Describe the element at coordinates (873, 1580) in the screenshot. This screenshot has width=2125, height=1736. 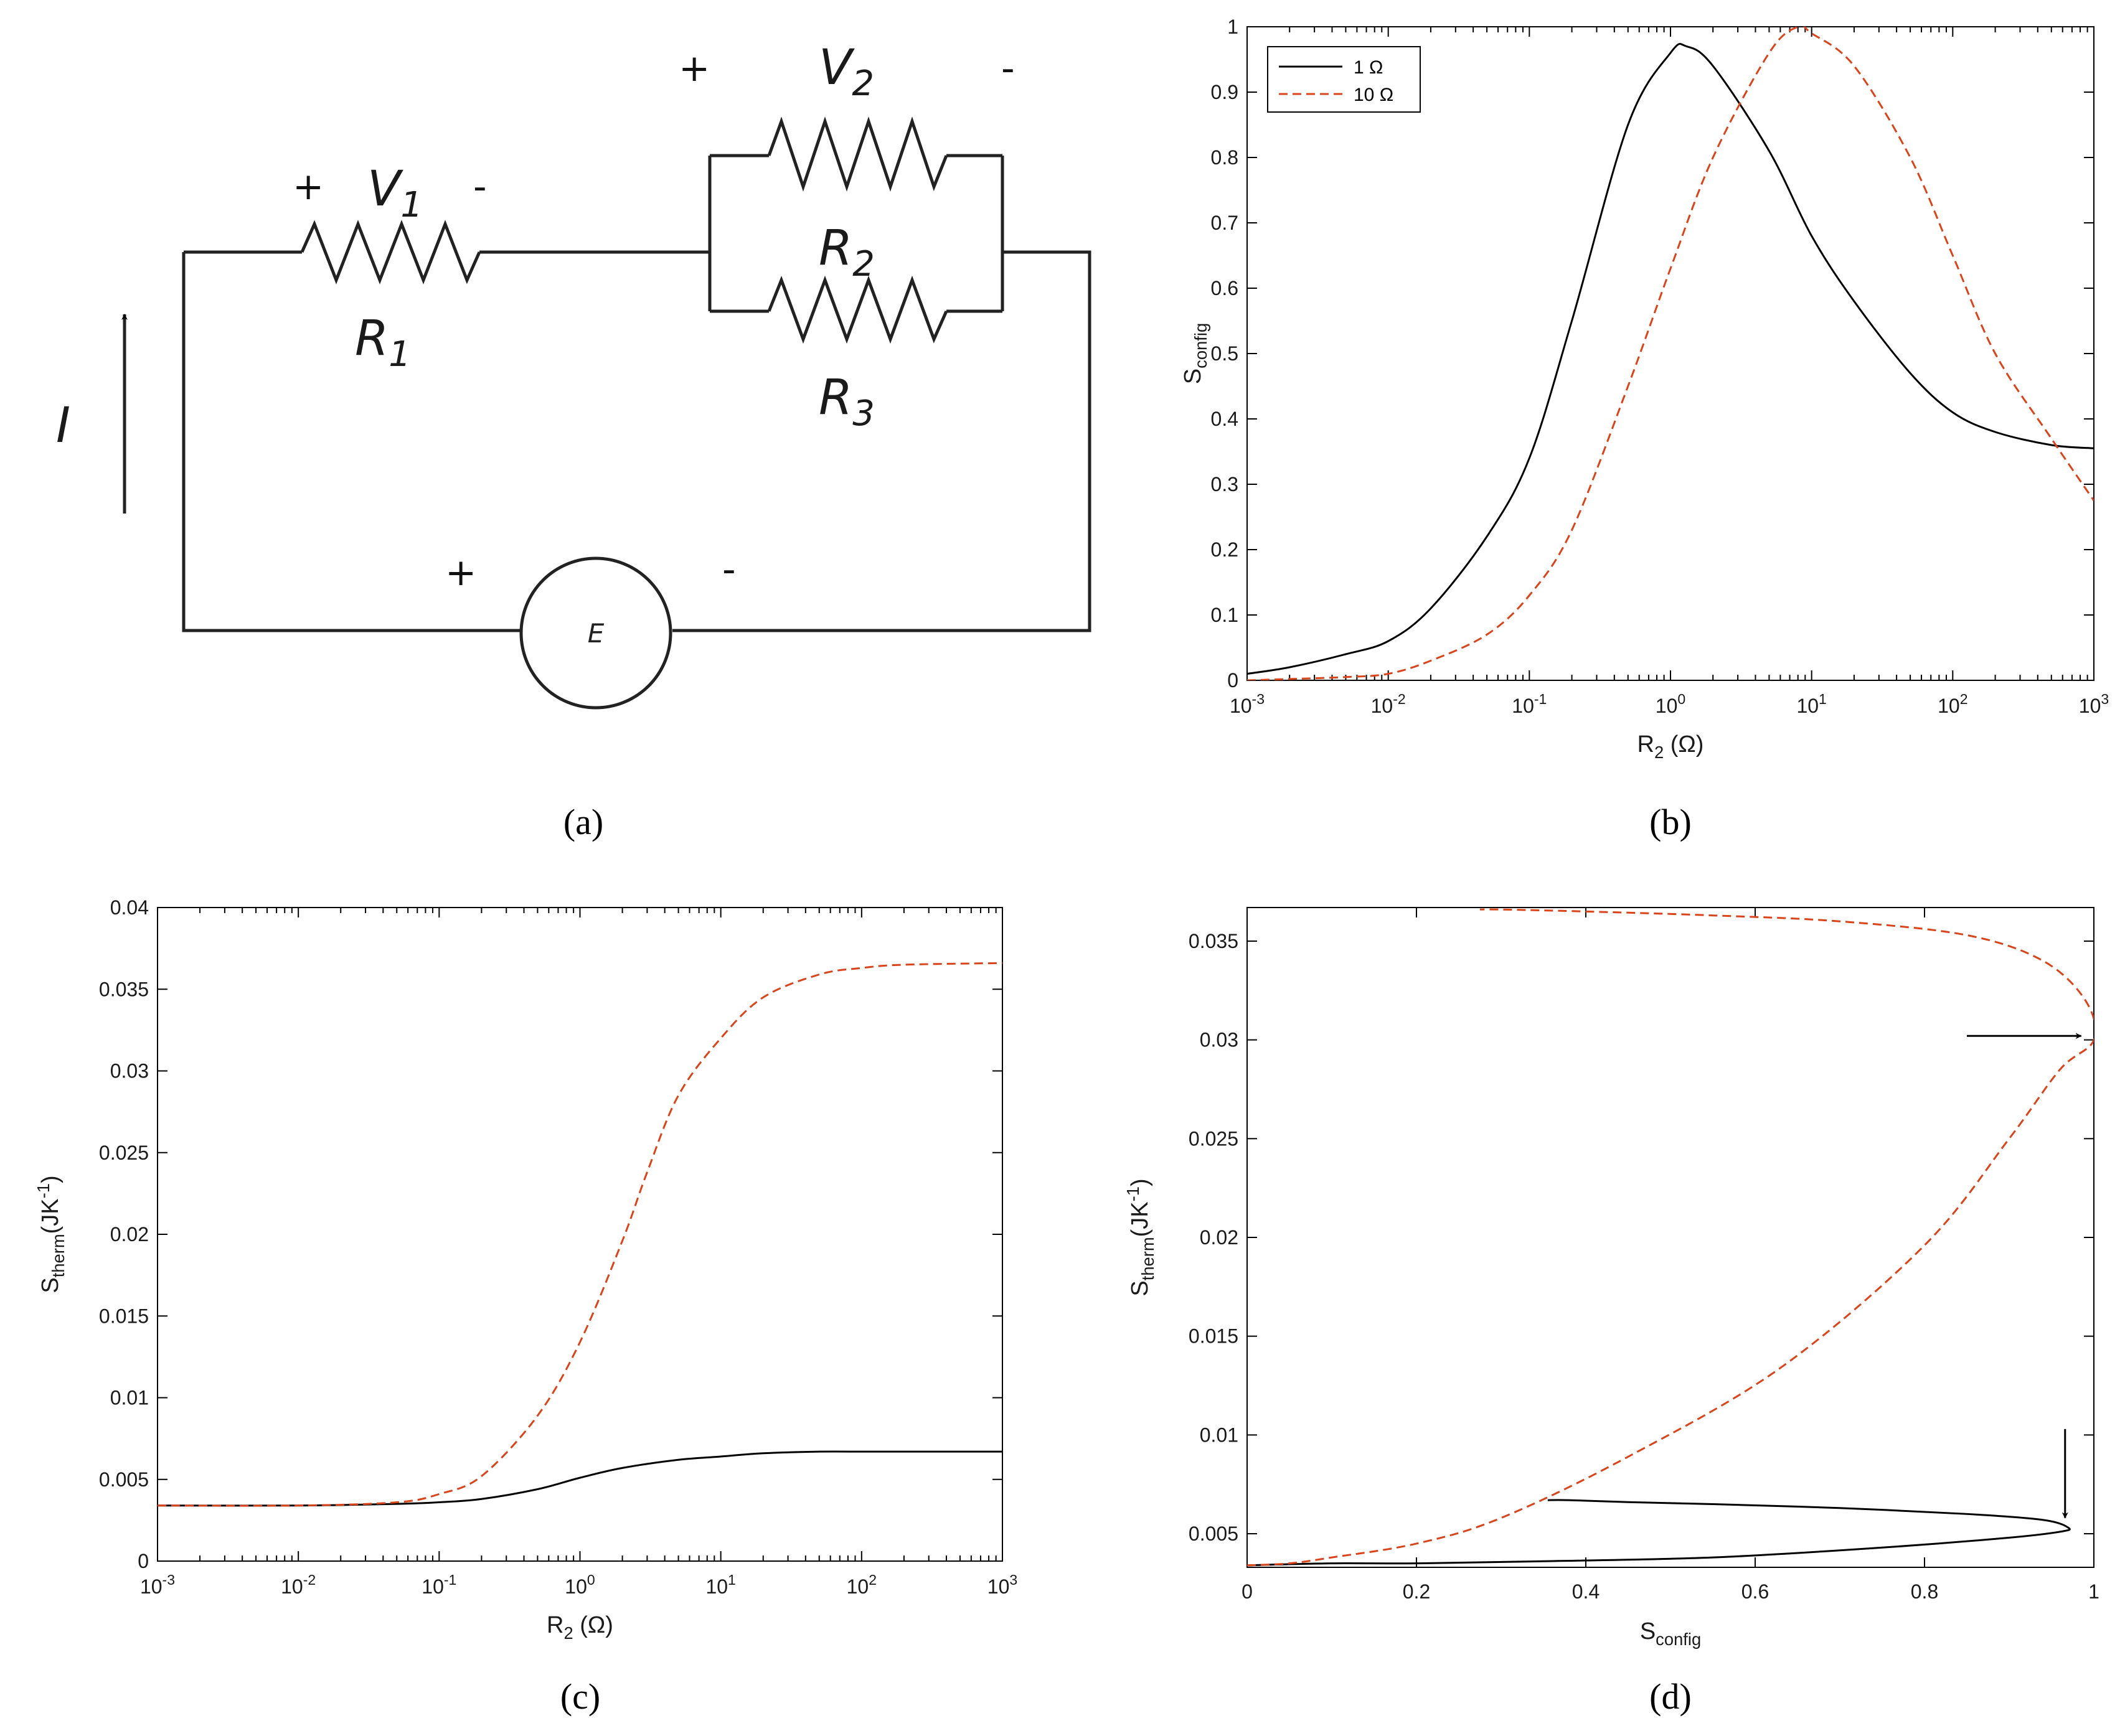
I see `x-tick-label-part: 2` at that location.